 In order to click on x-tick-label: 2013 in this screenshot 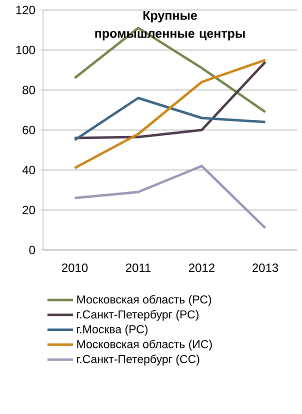, I will do `click(265, 268)`.